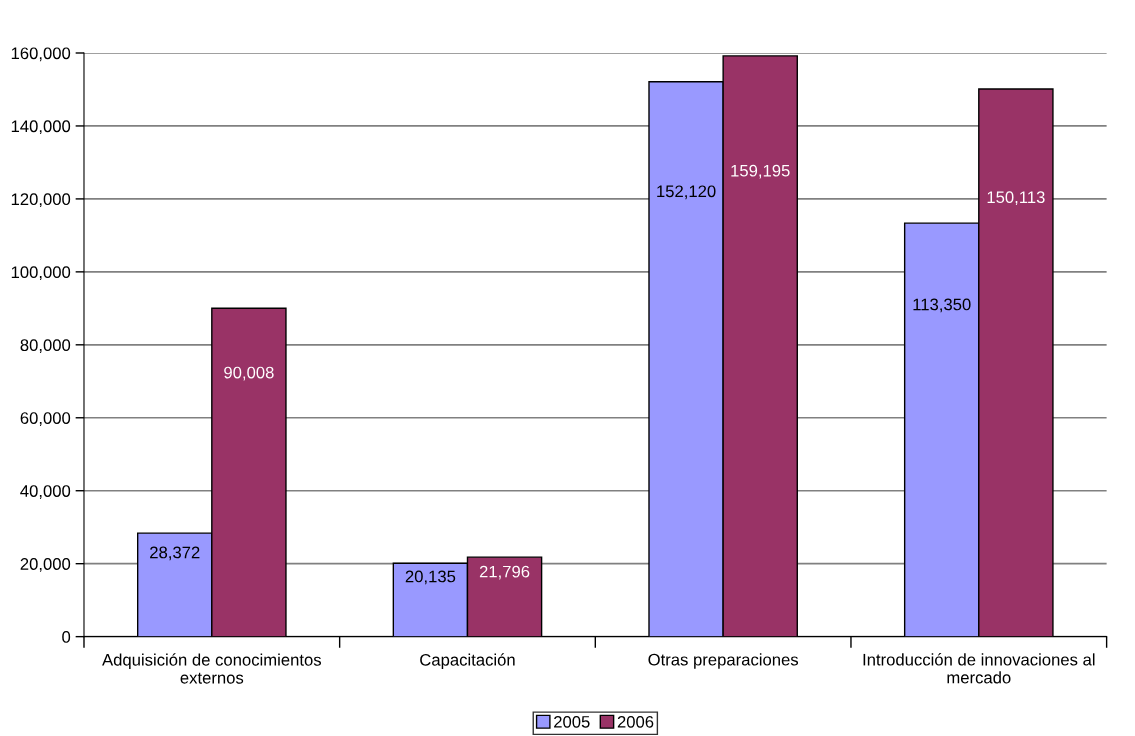 This screenshot has height=736, width=1135. Describe the element at coordinates (572, 721) in the screenshot. I see `legend-label: 2005` at that location.